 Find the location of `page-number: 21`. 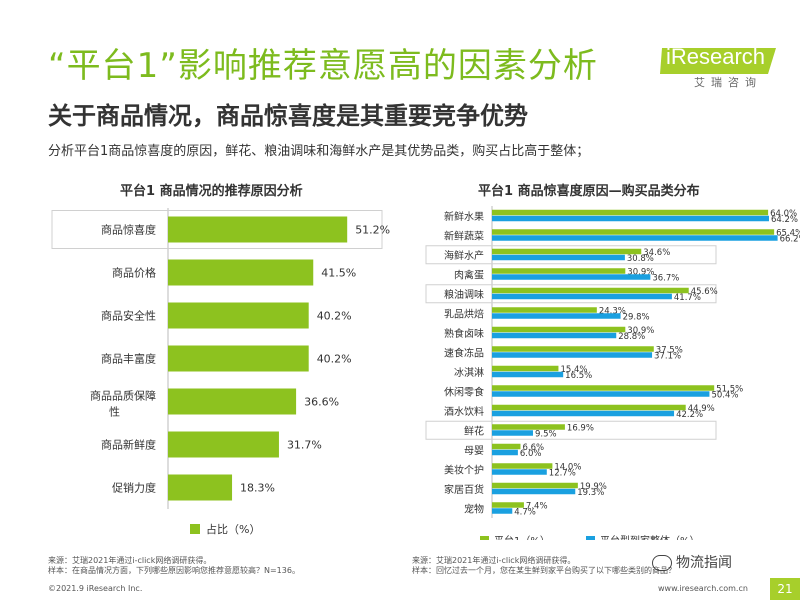

page-number: 21 is located at coordinates (785, 589).